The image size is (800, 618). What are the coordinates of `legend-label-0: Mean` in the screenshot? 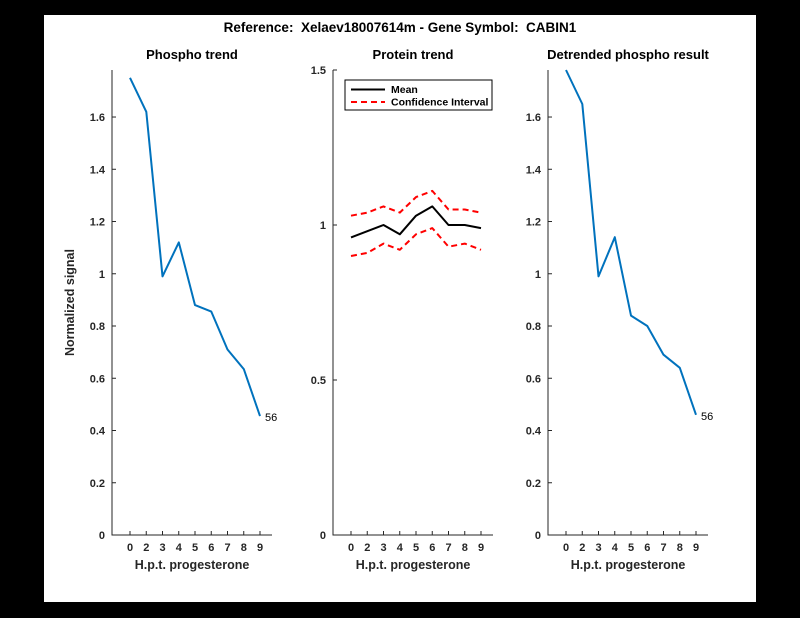 It's located at (404, 90).